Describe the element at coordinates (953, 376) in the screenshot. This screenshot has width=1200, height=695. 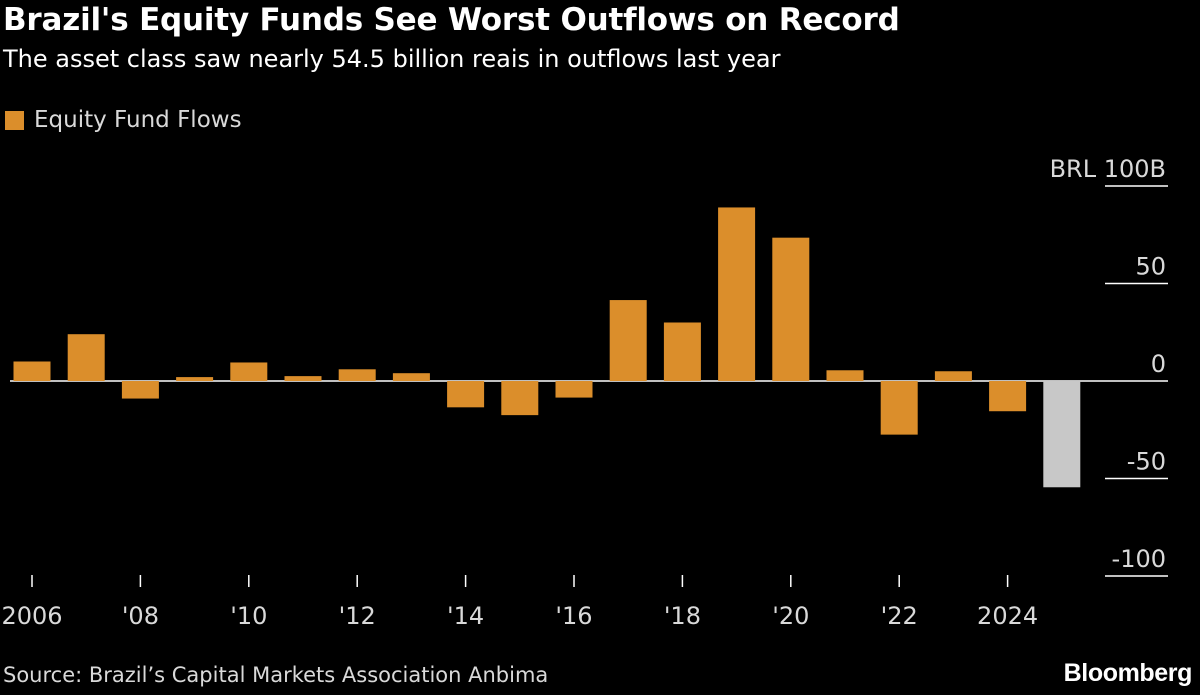
I see `bar-2023` at that location.